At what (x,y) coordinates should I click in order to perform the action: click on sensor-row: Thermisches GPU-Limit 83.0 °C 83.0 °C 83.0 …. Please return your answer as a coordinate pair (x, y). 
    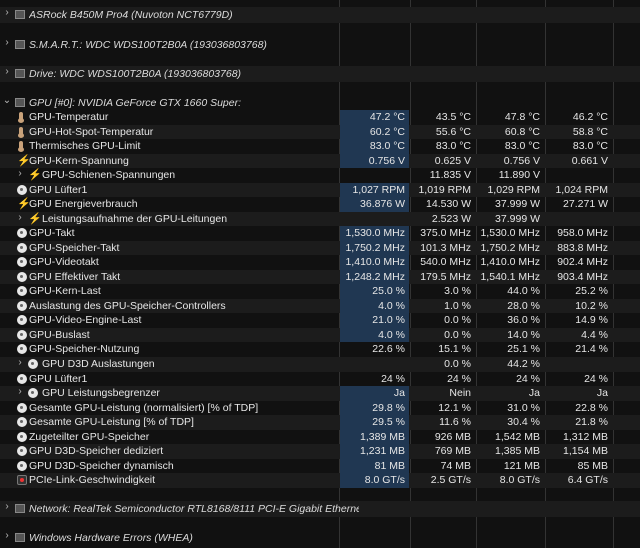
    Looking at the image, I should click on (320, 146).